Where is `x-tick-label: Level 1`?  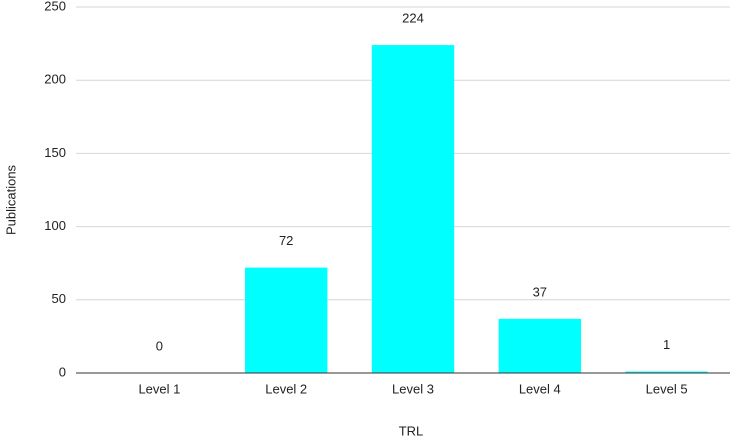
x-tick-label: Level 1 is located at coordinates (159, 388).